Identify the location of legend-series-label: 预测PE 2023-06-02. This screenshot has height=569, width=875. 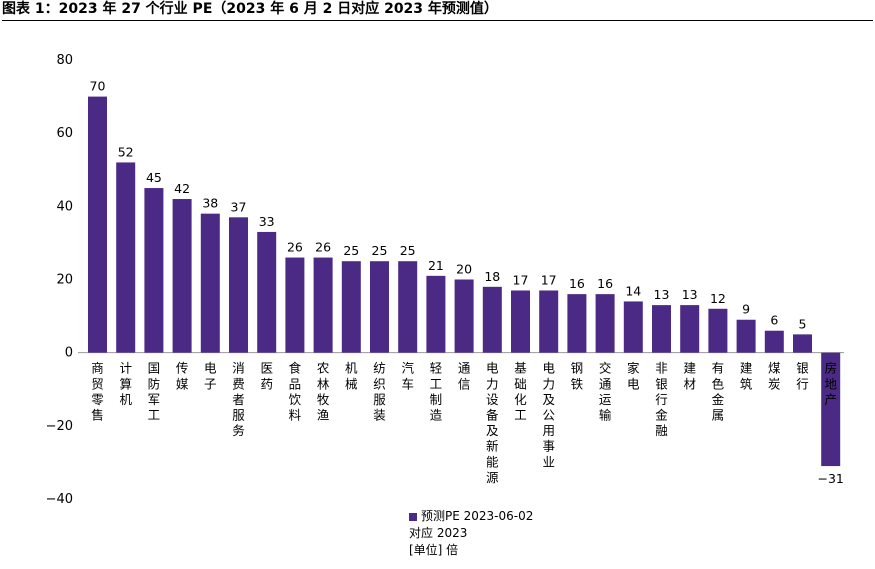
(477, 516).